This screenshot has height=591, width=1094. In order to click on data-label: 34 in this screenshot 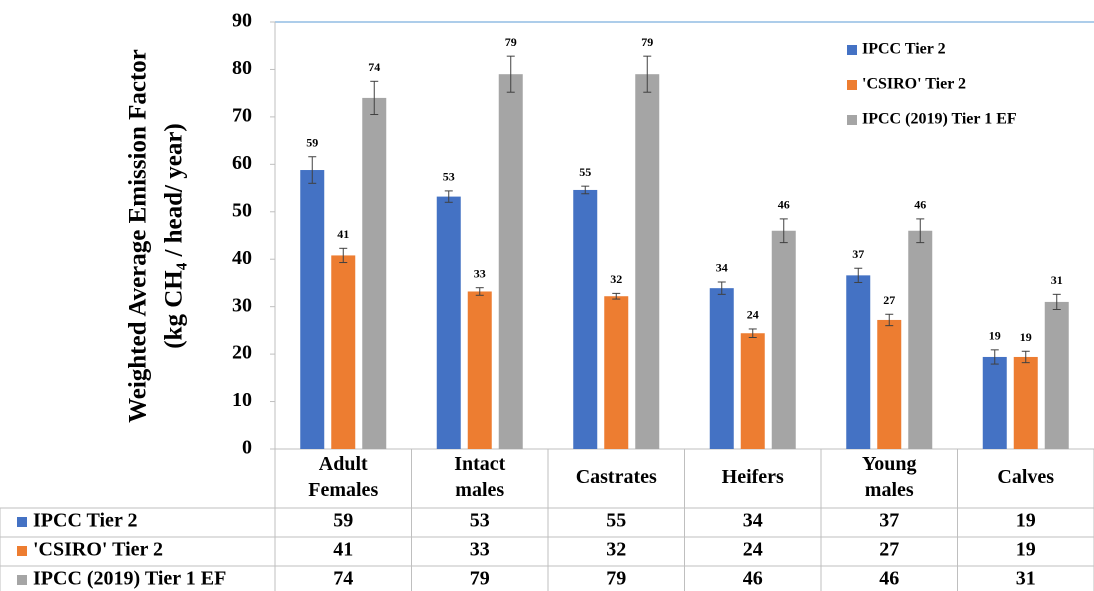, I will do `click(722, 268)`.